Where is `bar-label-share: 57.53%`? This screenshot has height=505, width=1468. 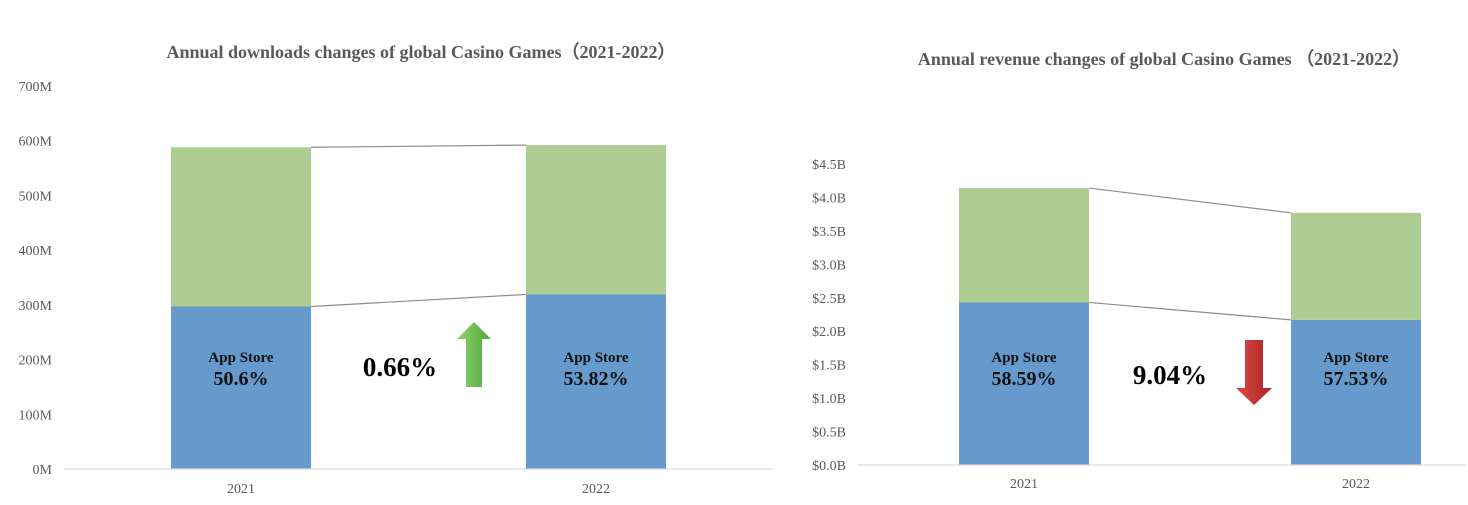
bar-label-share: 57.53% is located at coordinates (1356, 379).